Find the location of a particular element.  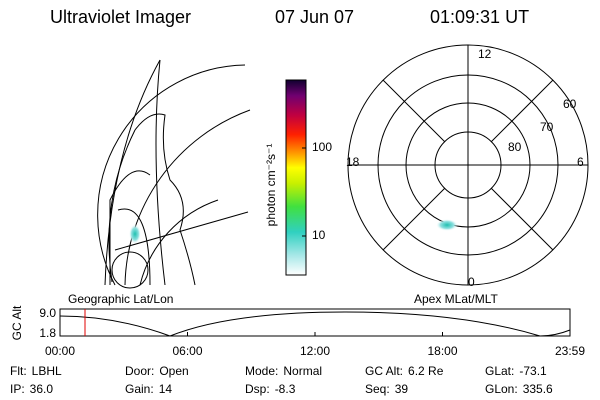

status-label: Gain: is located at coordinates (139, 389).